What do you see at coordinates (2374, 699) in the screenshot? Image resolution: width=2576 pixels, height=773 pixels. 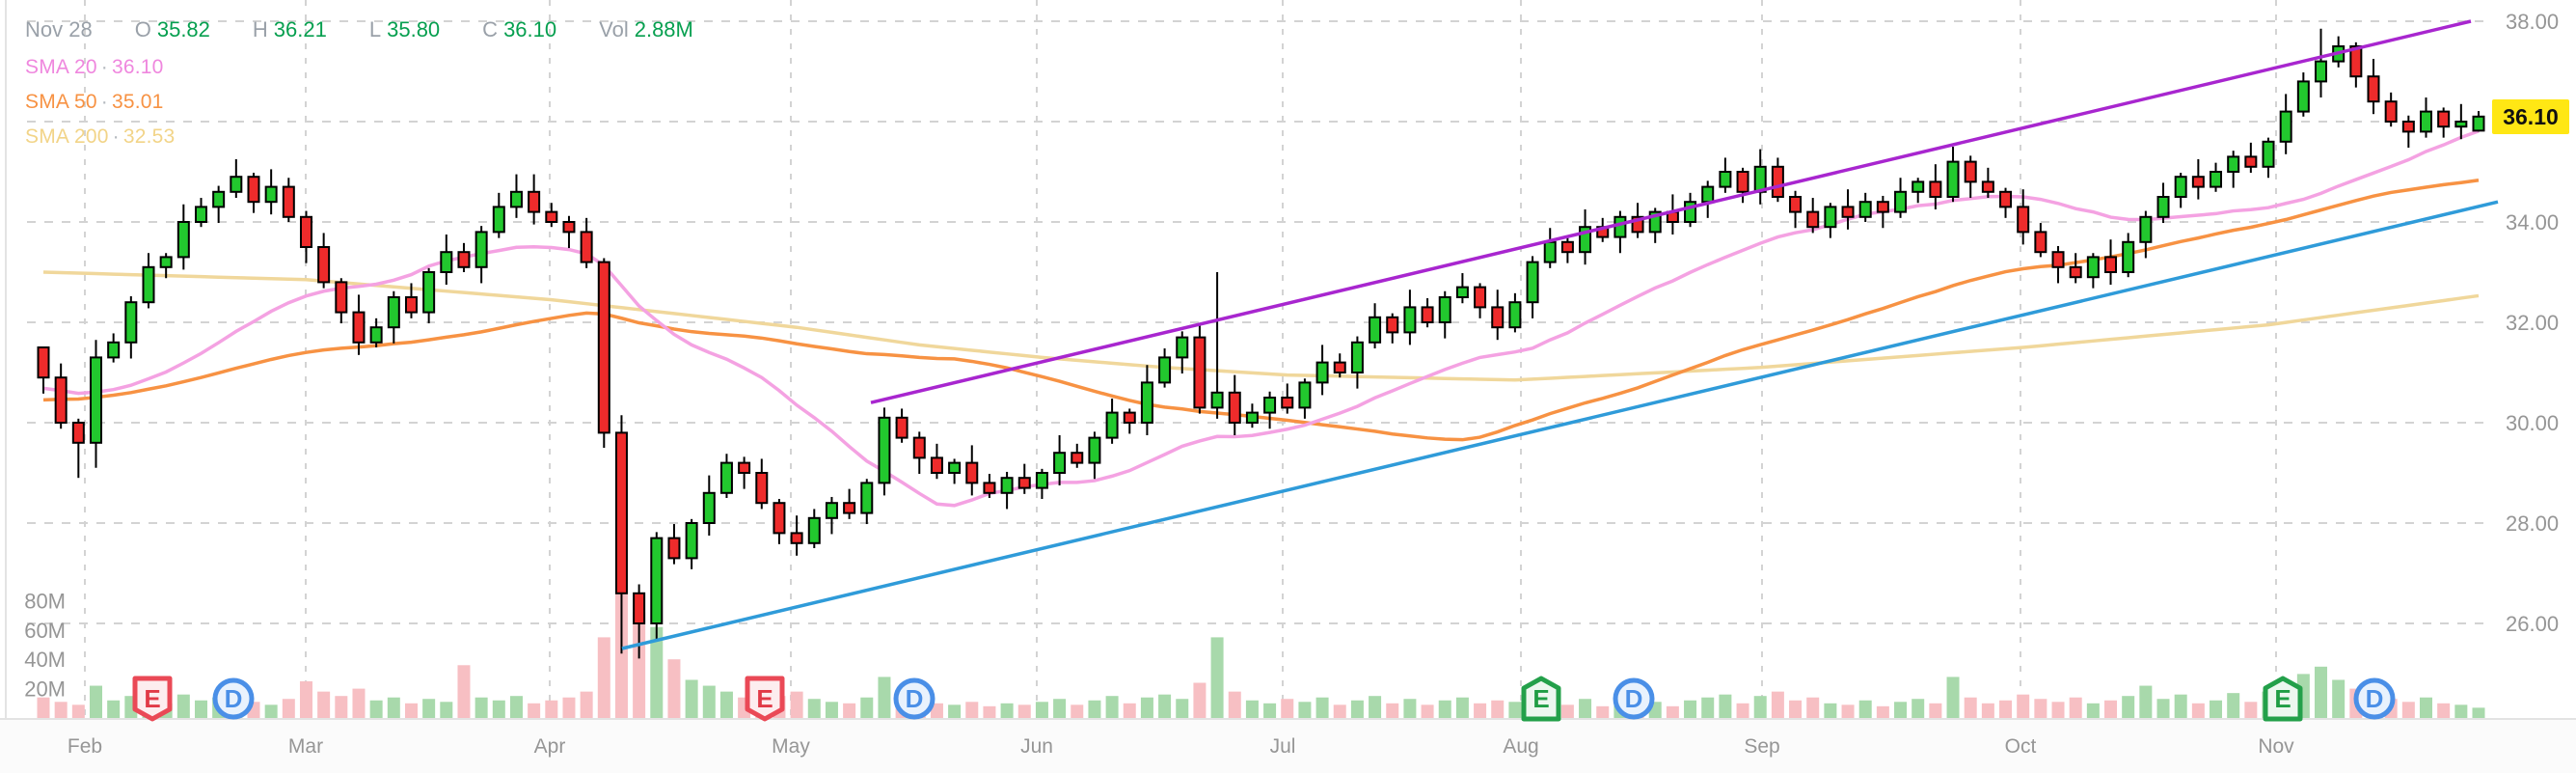 I see `dividend-marker: D` at bounding box center [2374, 699].